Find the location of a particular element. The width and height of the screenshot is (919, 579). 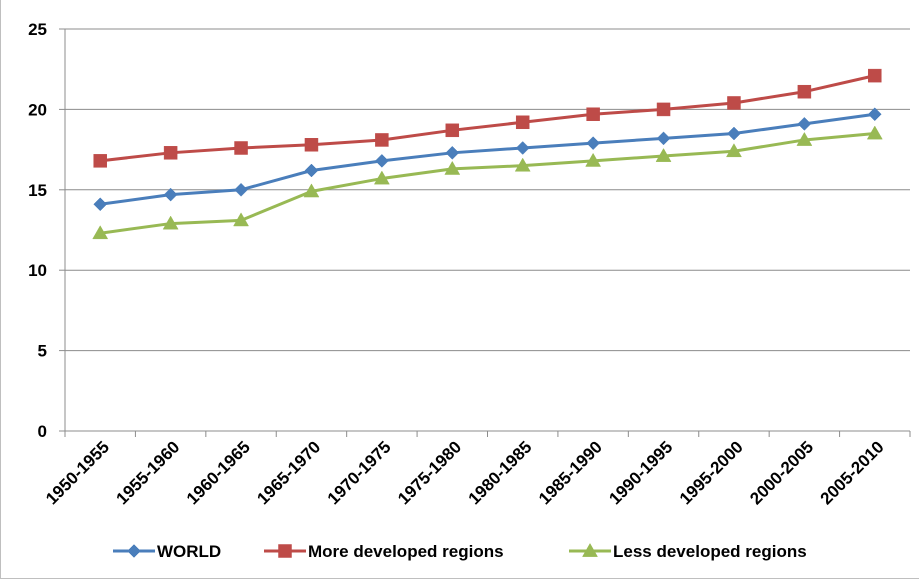

x-tick-label: 1965-1970 is located at coordinates (288, 472).